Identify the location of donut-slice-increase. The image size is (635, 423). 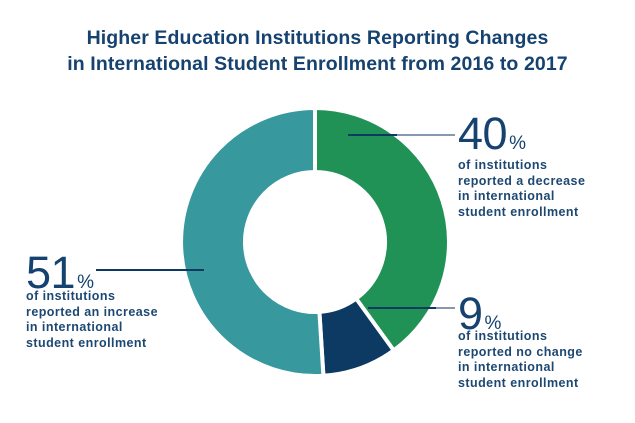
(252, 241).